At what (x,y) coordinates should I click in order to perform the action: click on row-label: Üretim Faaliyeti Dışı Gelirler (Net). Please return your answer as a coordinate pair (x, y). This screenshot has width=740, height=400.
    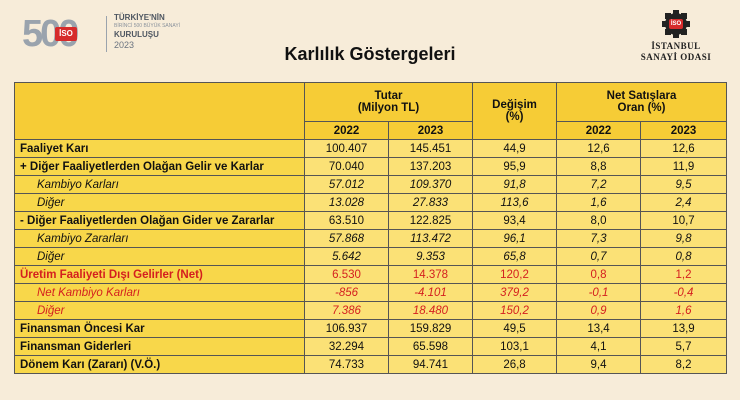
    Looking at the image, I should click on (159, 274).